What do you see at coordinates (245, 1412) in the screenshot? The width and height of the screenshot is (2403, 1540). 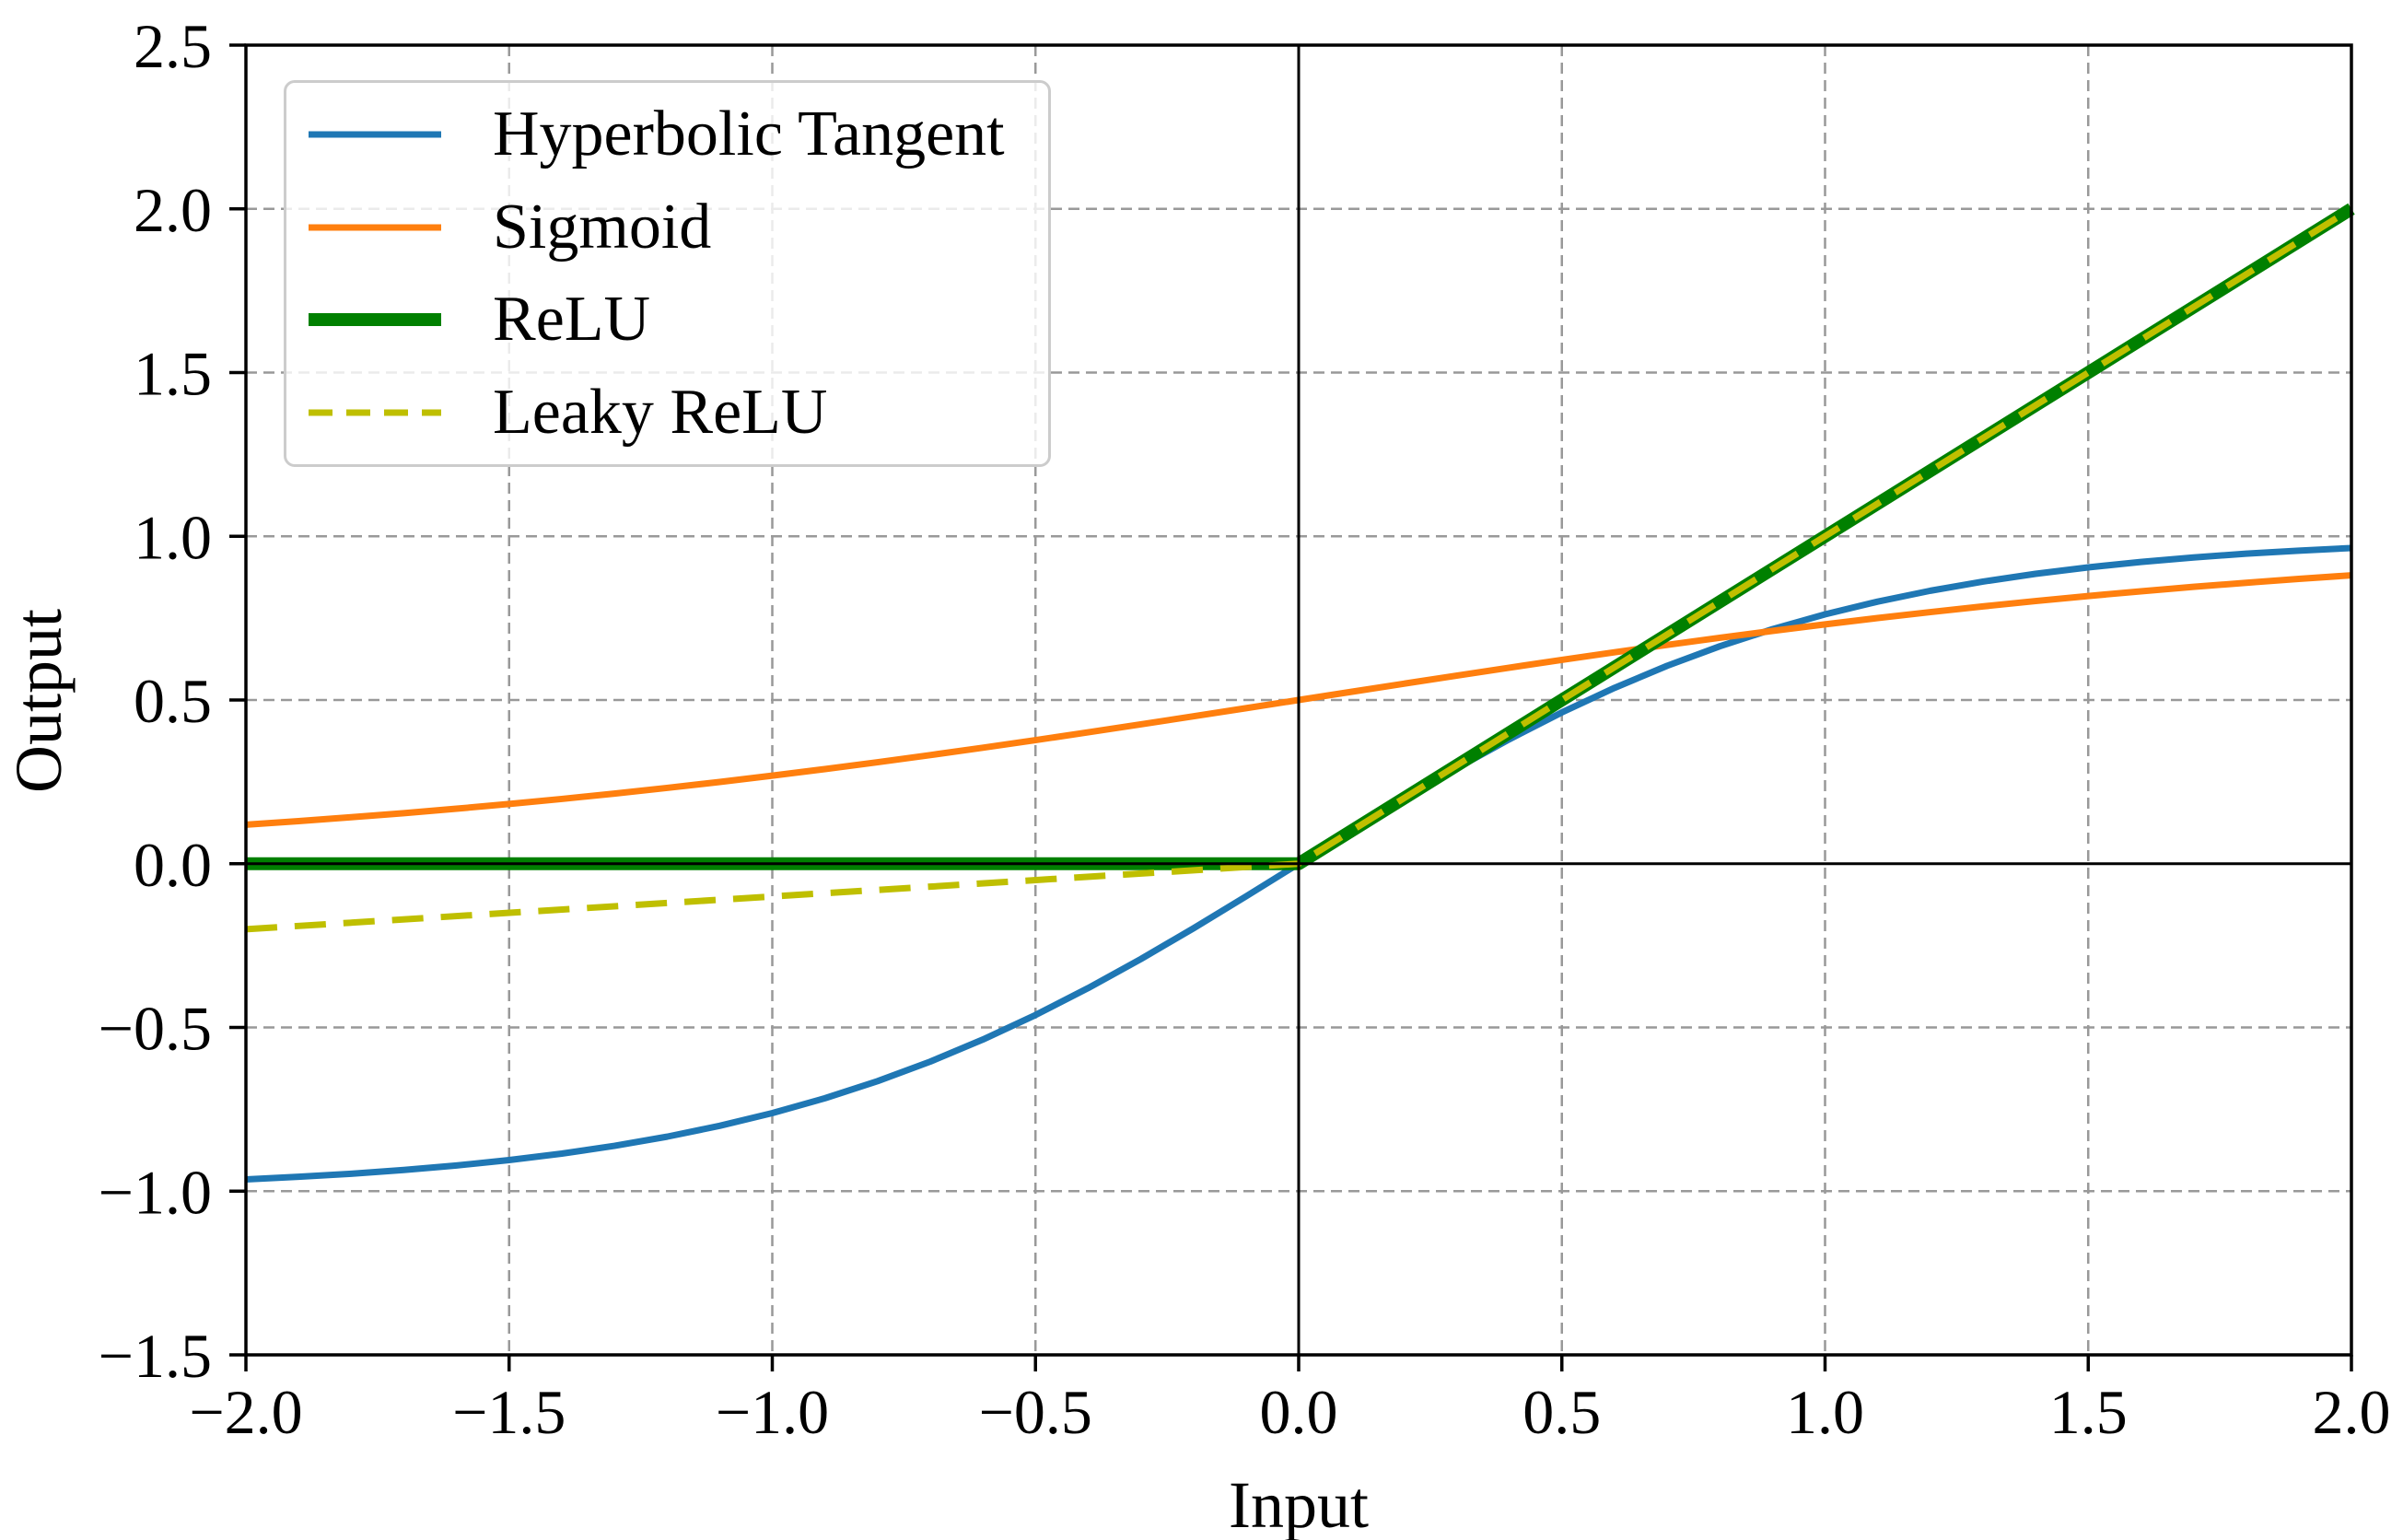 I see `x-tick-label: −2.0` at bounding box center [245, 1412].